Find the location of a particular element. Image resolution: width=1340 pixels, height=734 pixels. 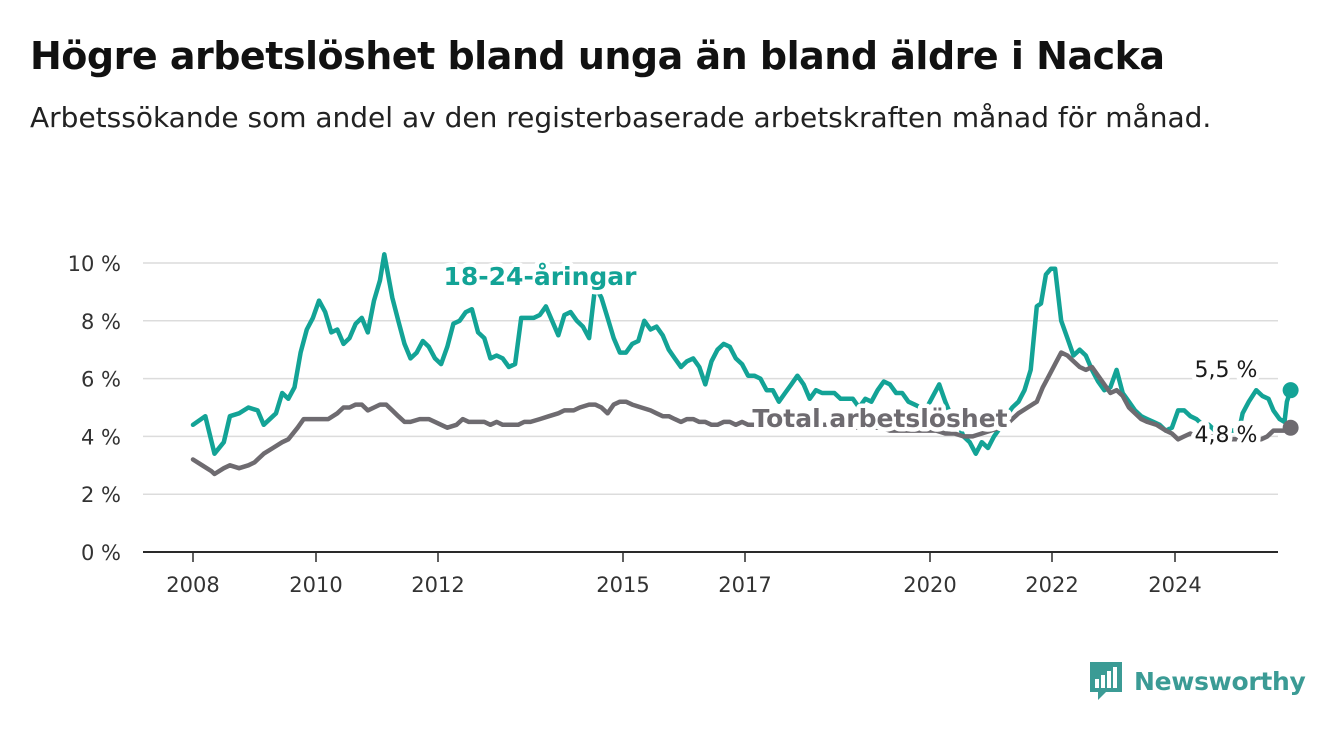

newsworthy-logo: Newsworthy is located at coordinates (1197, 681).